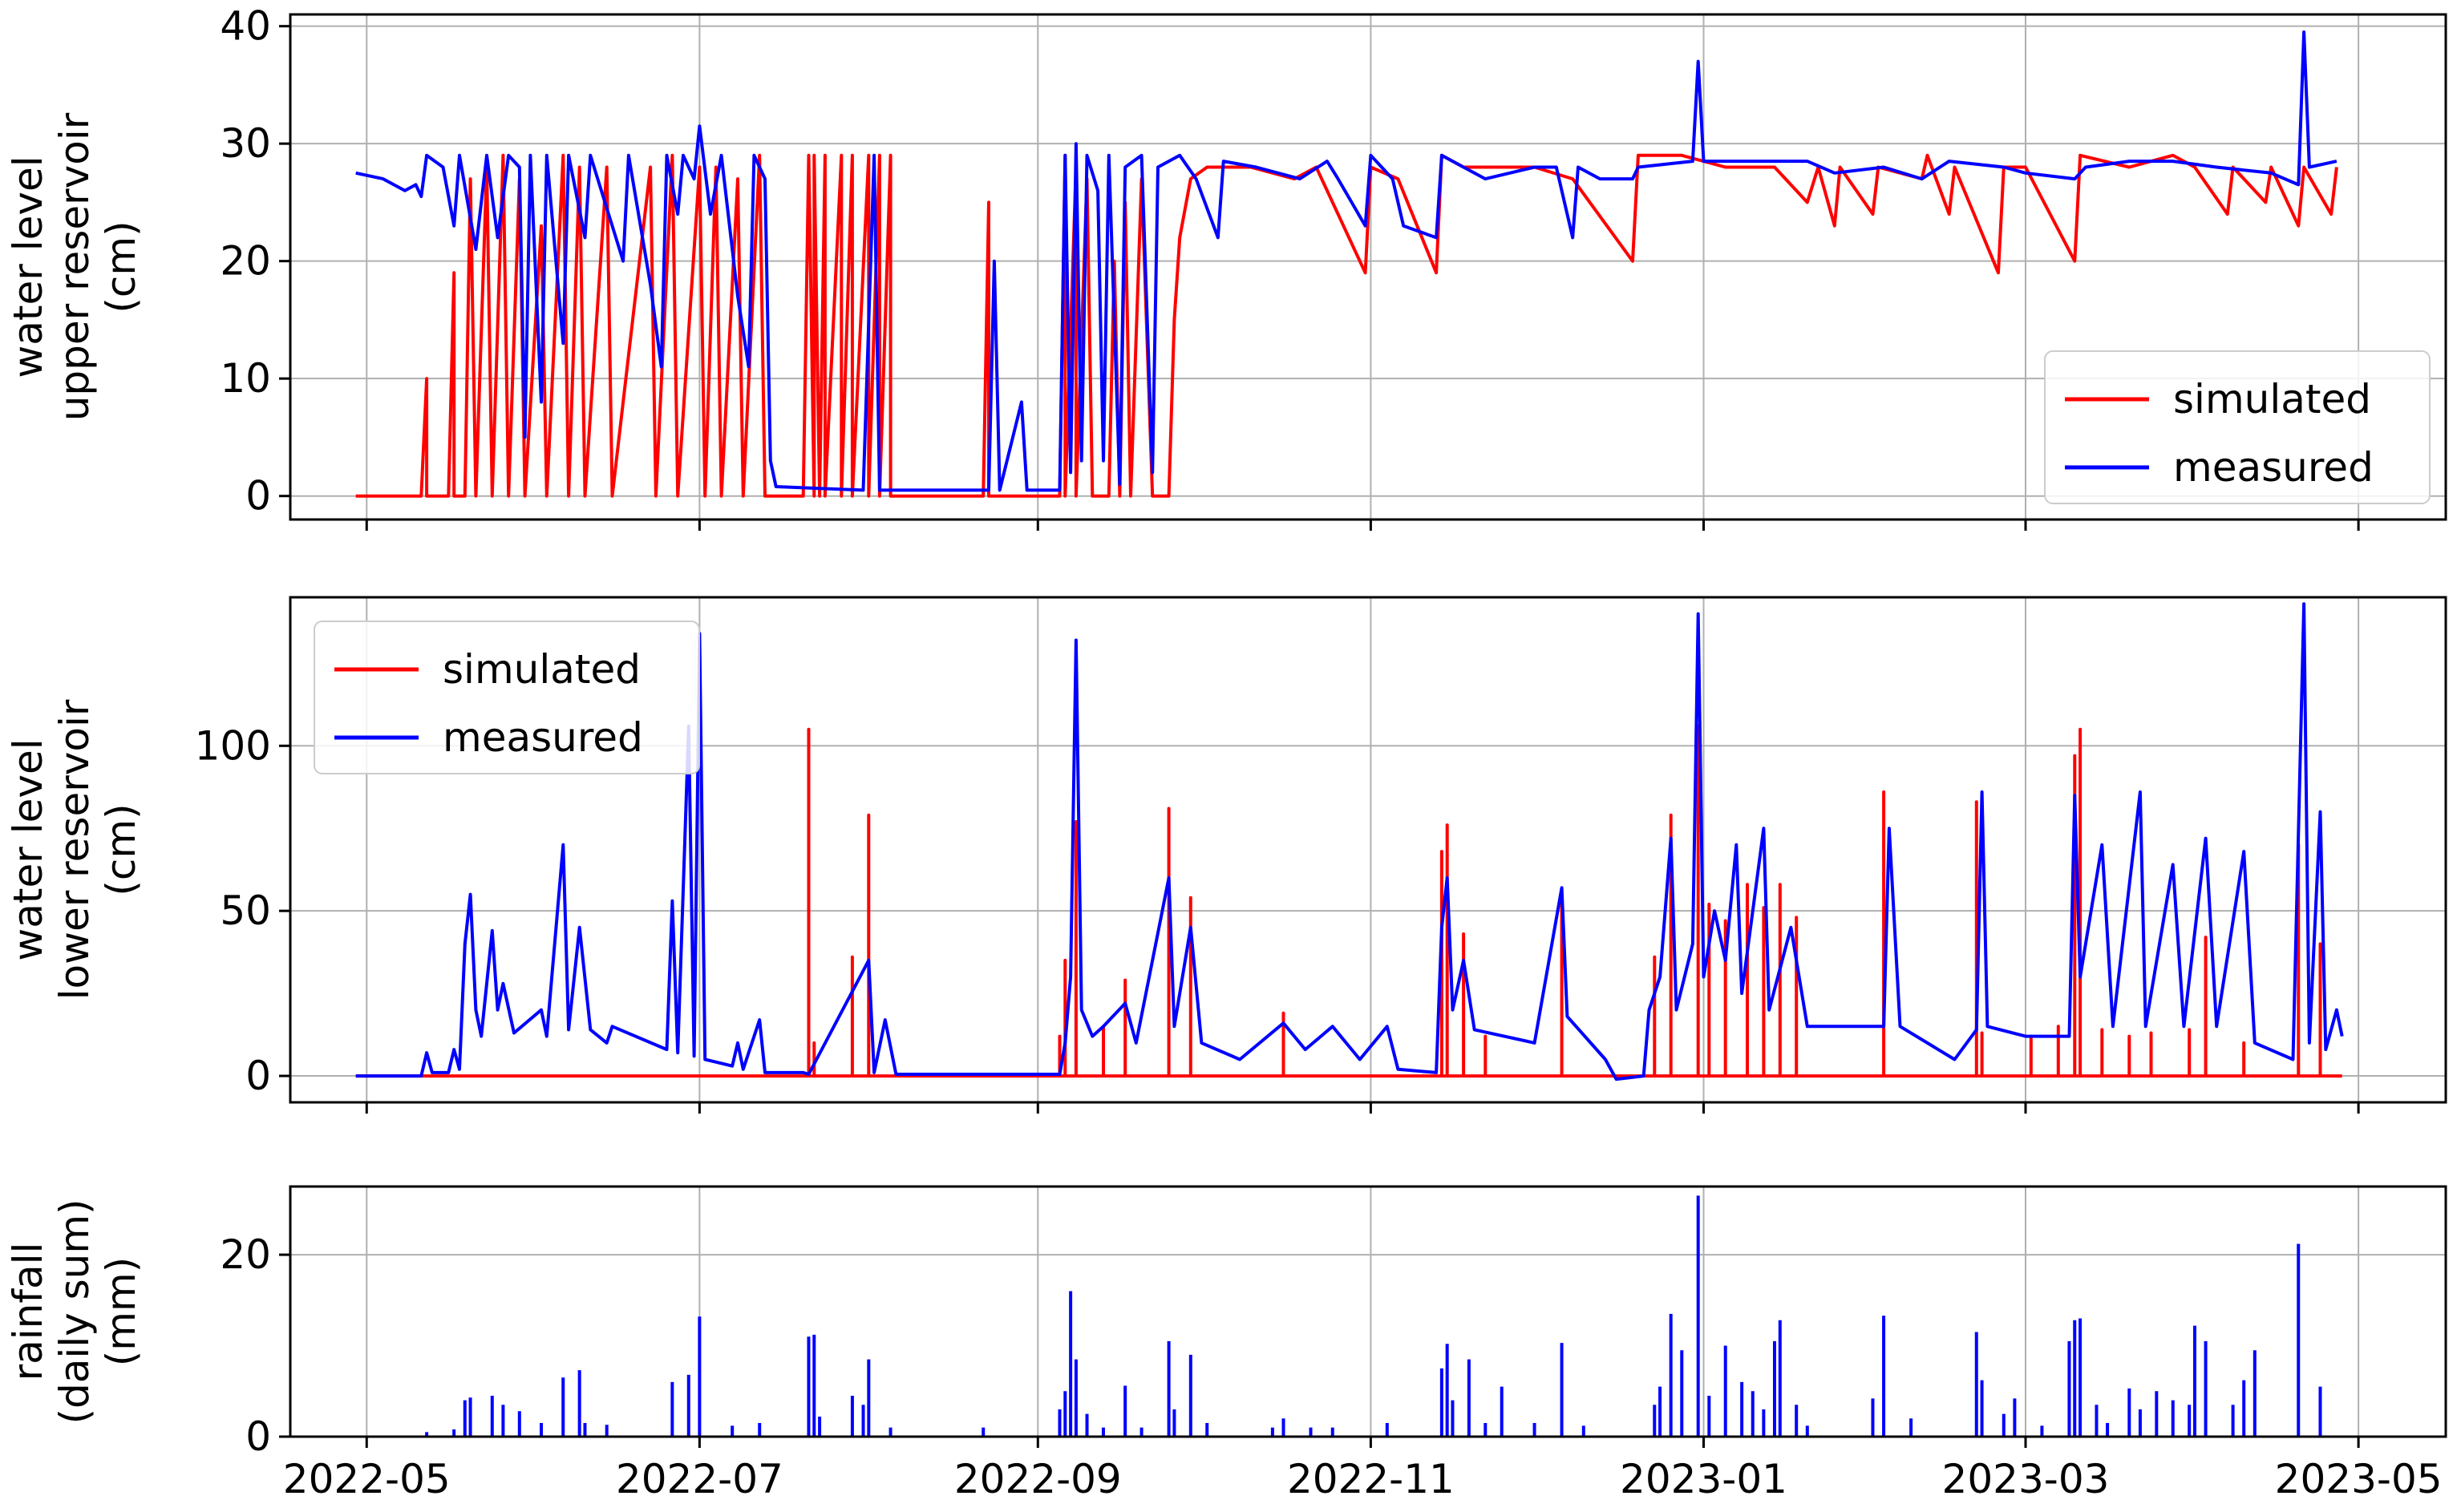 The image size is (2461, 1512). Describe the element at coordinates (245, 143) in the screenshot. I see `y-tick-label: 30` at that location.